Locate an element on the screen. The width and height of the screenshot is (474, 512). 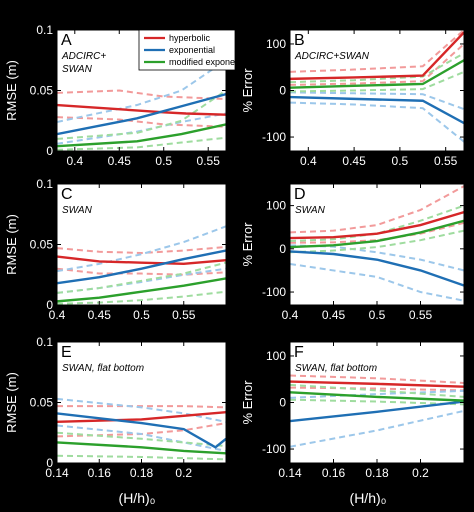
panel-e-modified-exponential-line is located at coordinates (141, 448).